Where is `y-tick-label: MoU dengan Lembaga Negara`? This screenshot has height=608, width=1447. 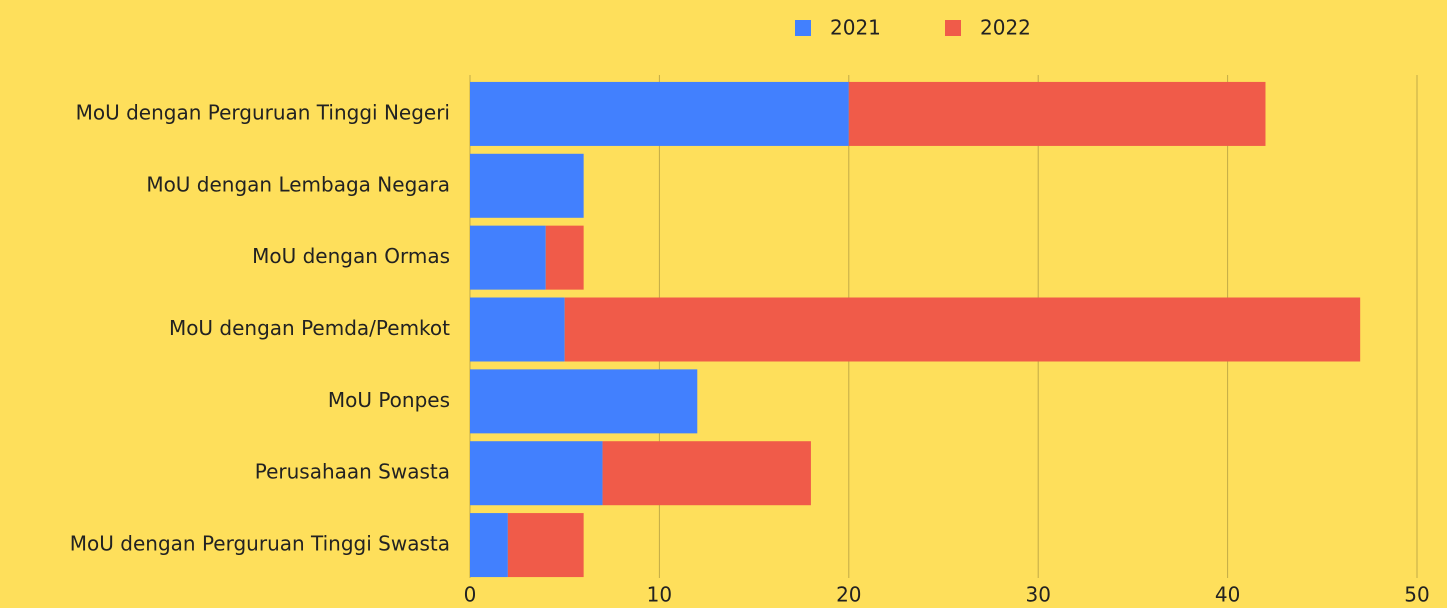 y-tick-label: MoU dengan Lembaga Negara is located at coordinates (298, 184).